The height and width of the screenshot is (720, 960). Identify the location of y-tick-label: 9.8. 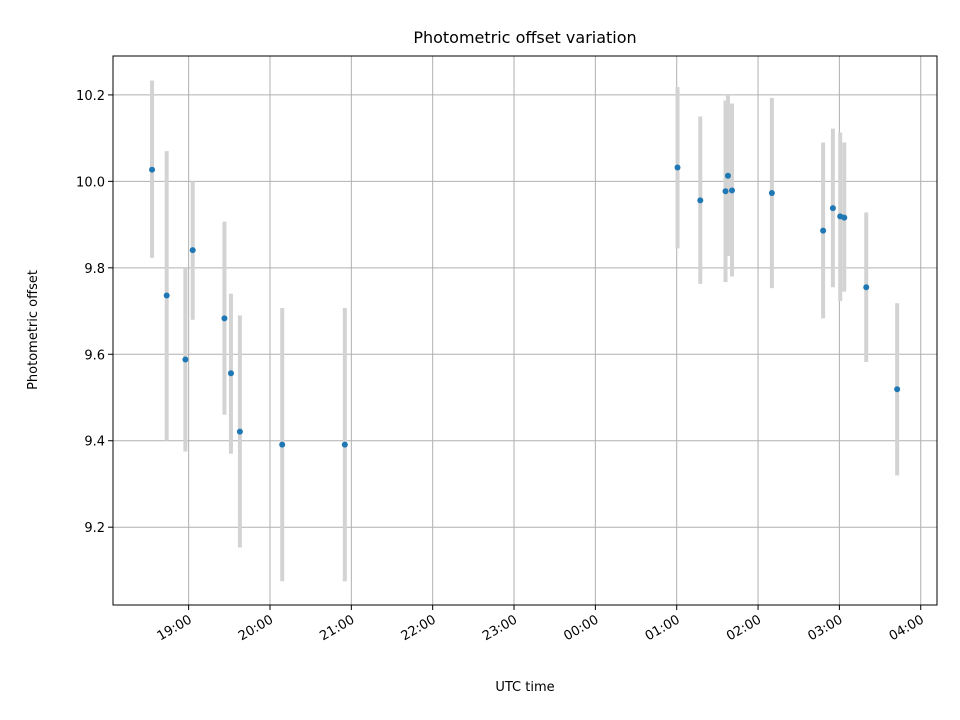
(94, 269).